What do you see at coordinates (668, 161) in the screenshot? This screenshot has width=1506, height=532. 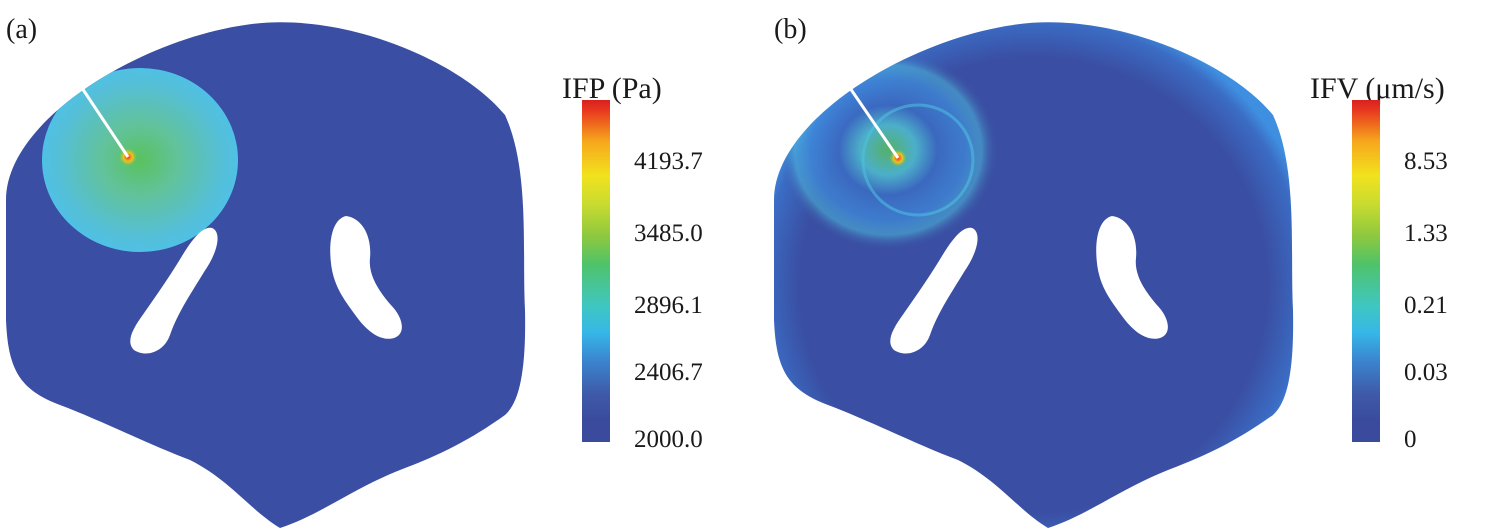 I see `tick-a-1: 4193.7` at bounding box center [668, 161].